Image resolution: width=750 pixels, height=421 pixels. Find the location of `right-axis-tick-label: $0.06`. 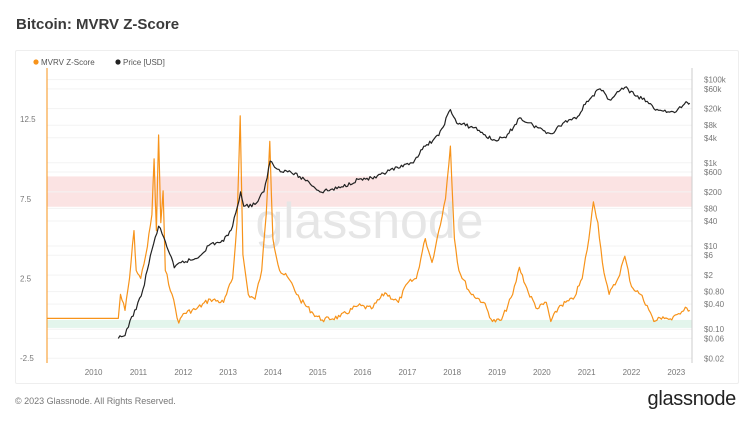

right-axis-tick-label: $0.06 is located at coordinates (714, 338).